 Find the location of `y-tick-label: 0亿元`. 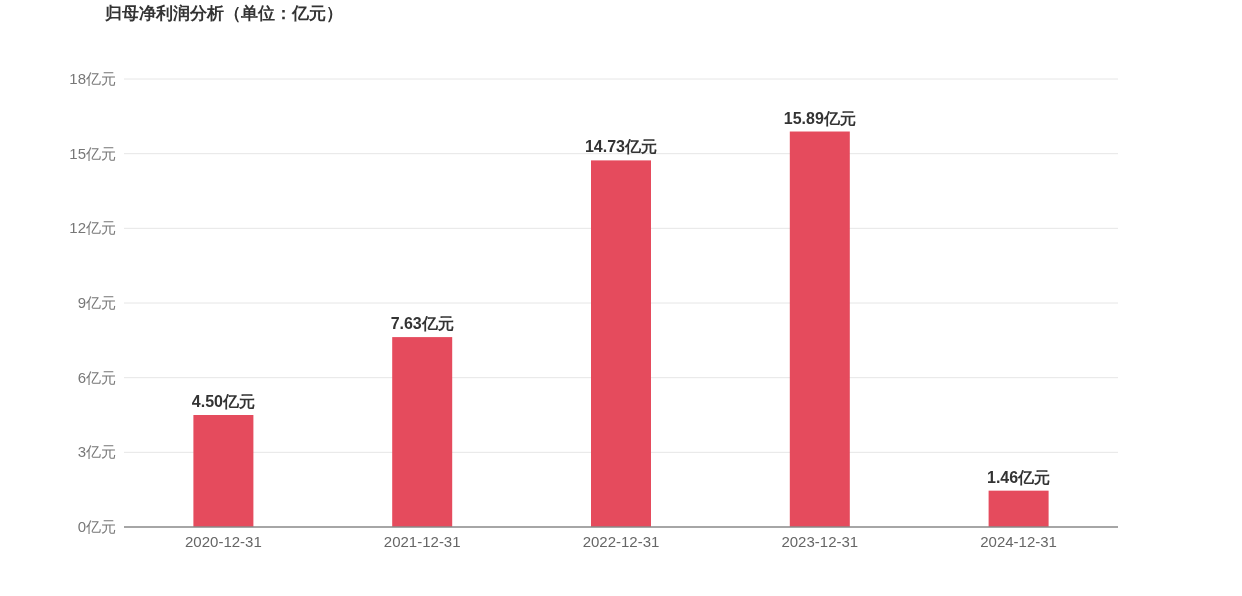

y-tick-label: 0亿元 is located at coordinates (96, 526).